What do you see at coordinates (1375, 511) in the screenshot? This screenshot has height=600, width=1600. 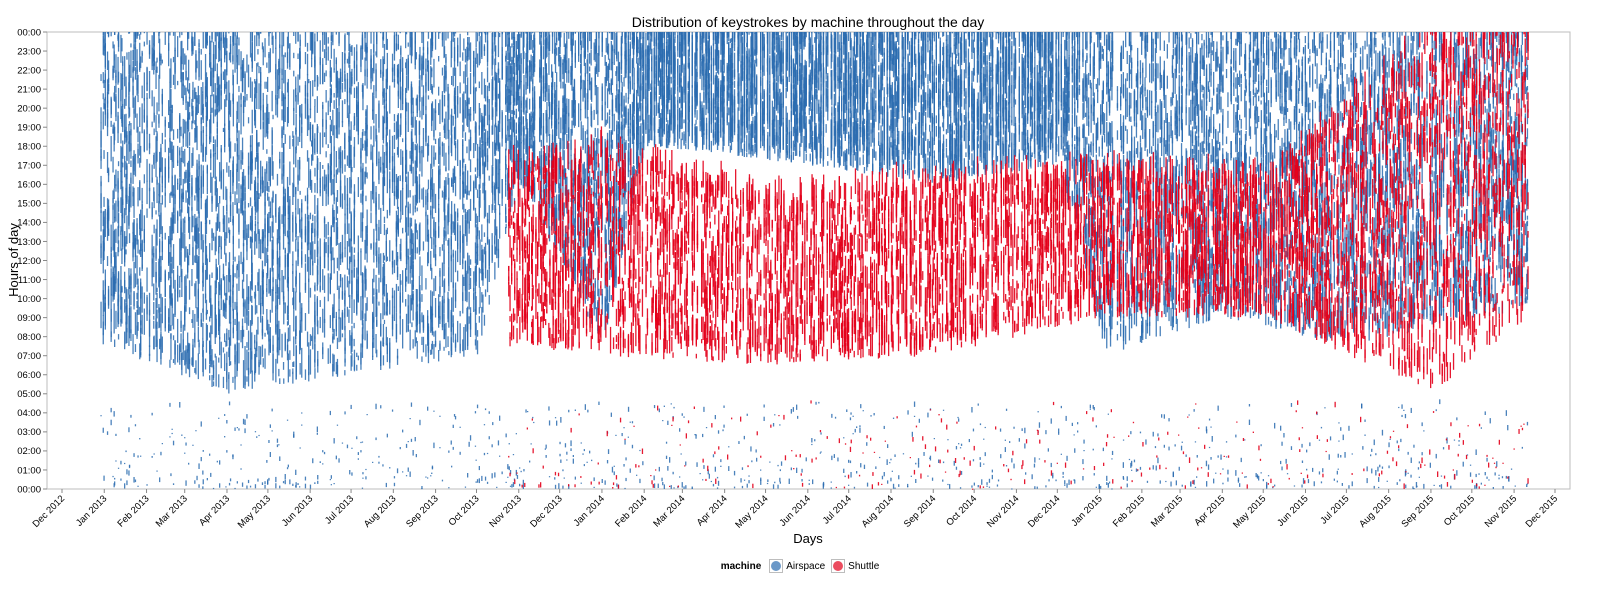 I see `x-tick-label: Aug 2015` at bounding box center [1375, 511].